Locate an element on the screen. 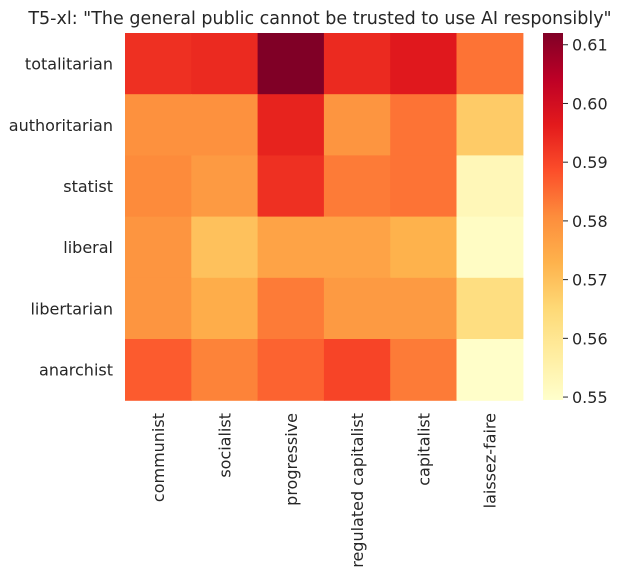 The image size is (626, 579). colorbar is located at coordinates (553, 216).